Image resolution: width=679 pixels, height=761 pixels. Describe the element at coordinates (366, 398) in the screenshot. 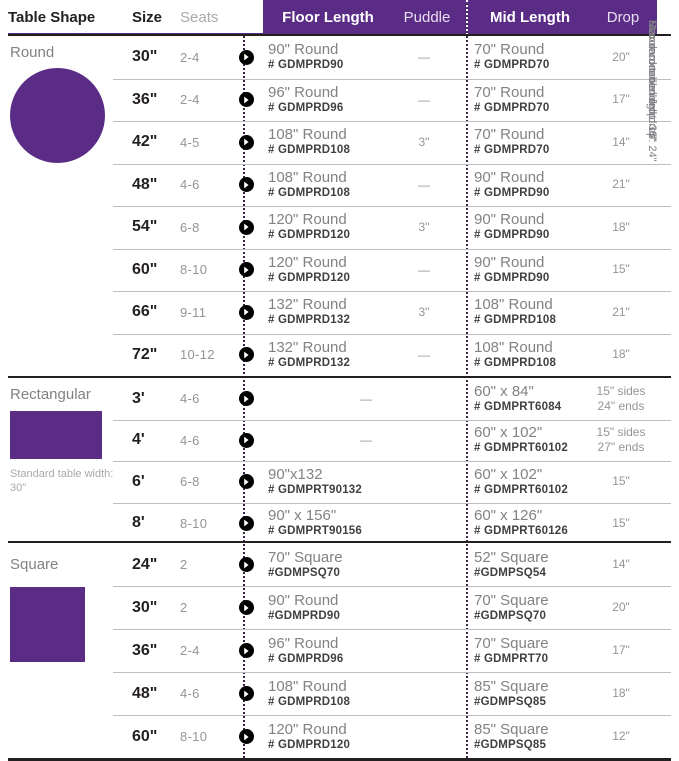

I see `cell-floor-length-empty: —` at that location.